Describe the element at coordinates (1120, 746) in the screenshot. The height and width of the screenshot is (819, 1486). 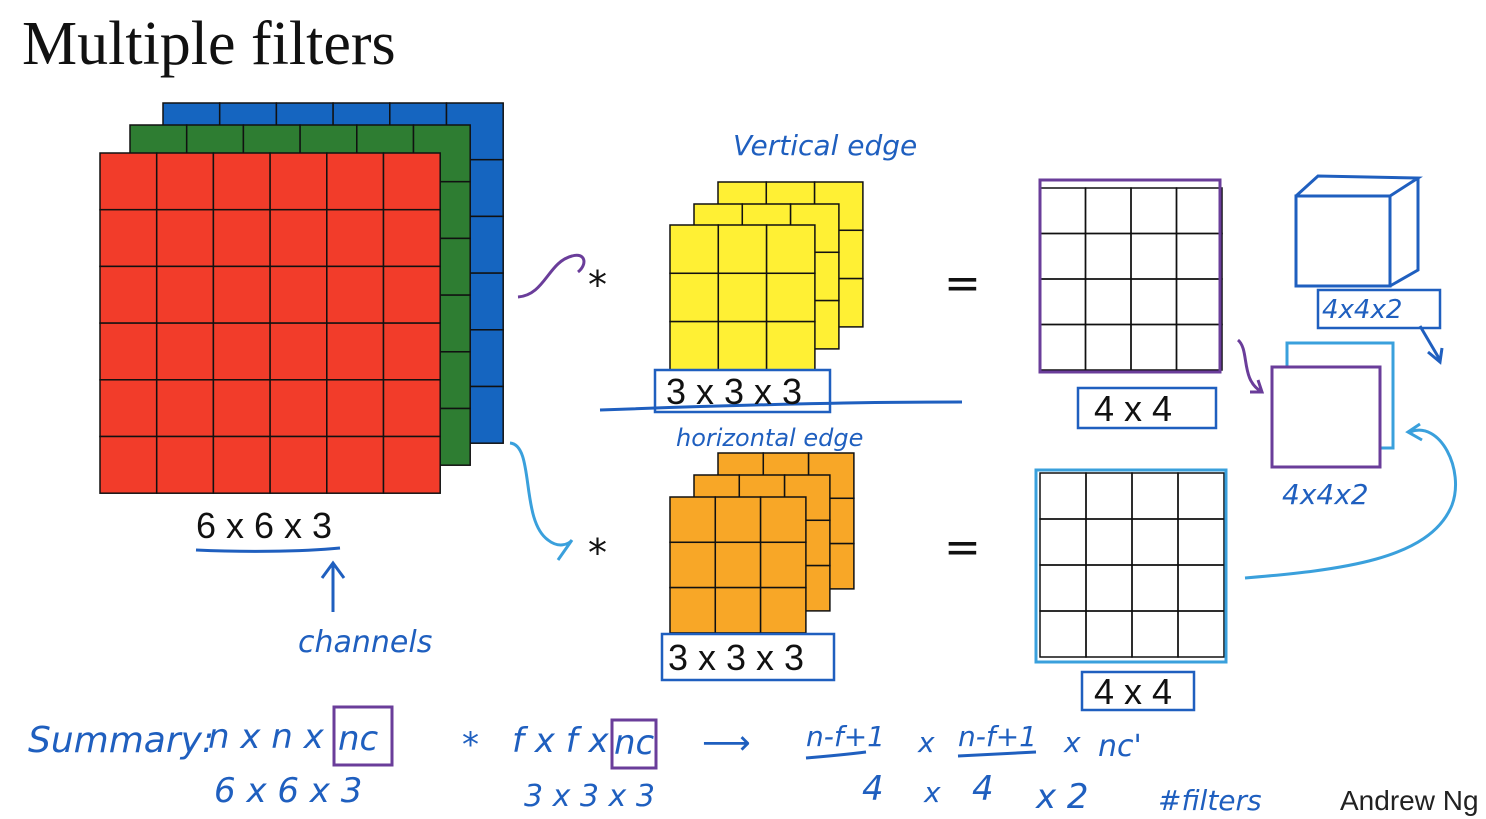
I see `summary-term: nc'` at that location.